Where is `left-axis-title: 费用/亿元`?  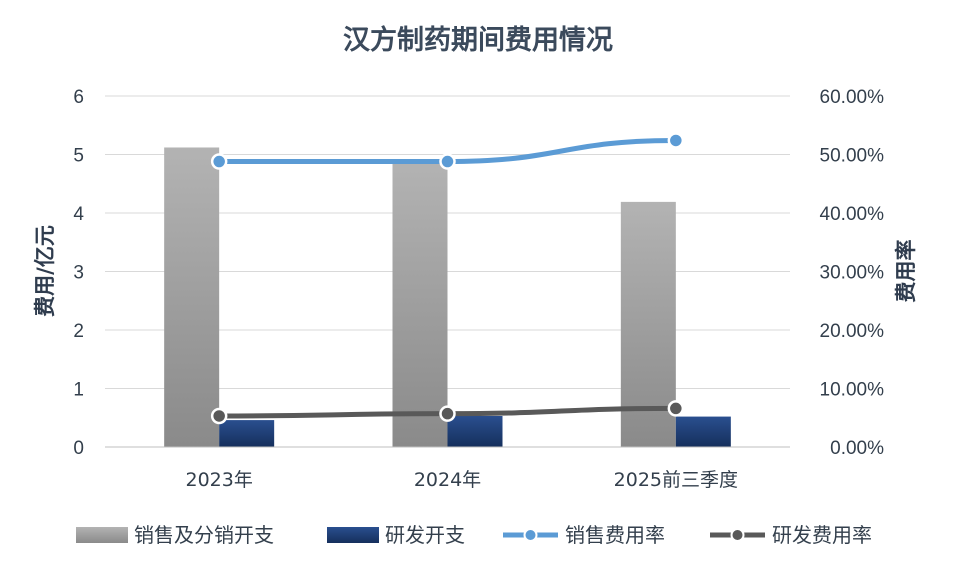 left-axis-title: 费用/亿元 is located at coordinates (45, 271).